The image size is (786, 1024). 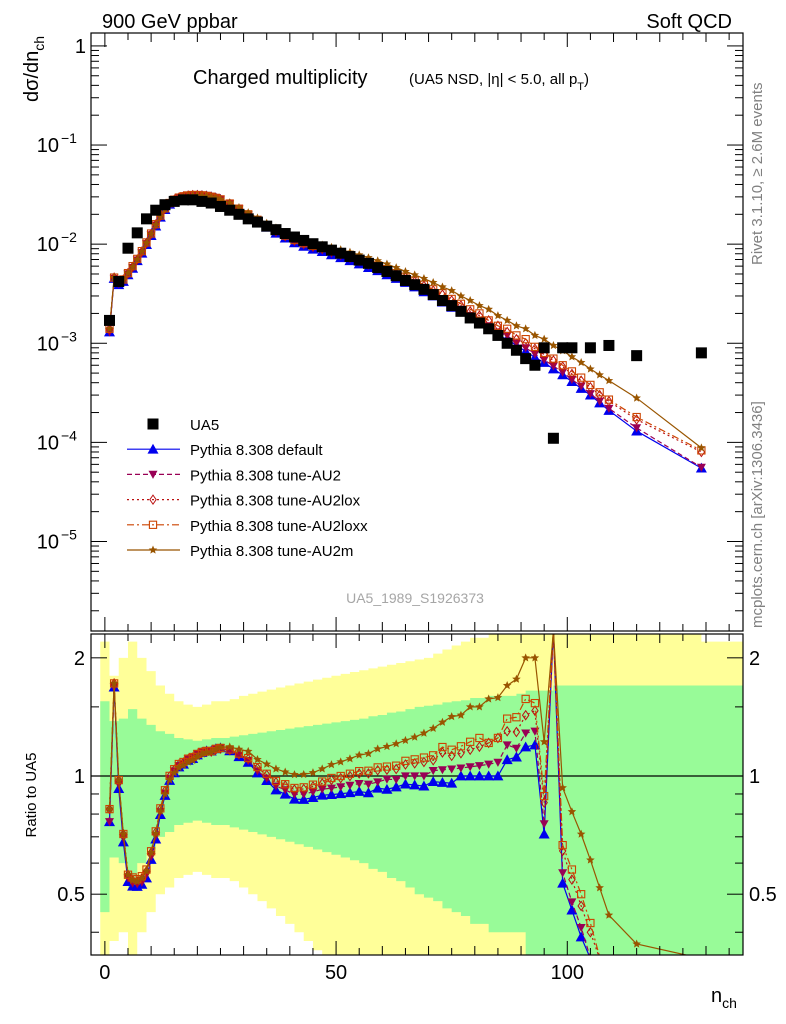 What do you see at coordinates (153, 424) in the screenshot?
I see `legend-marker-ua5` at bounding box center [153, 424].